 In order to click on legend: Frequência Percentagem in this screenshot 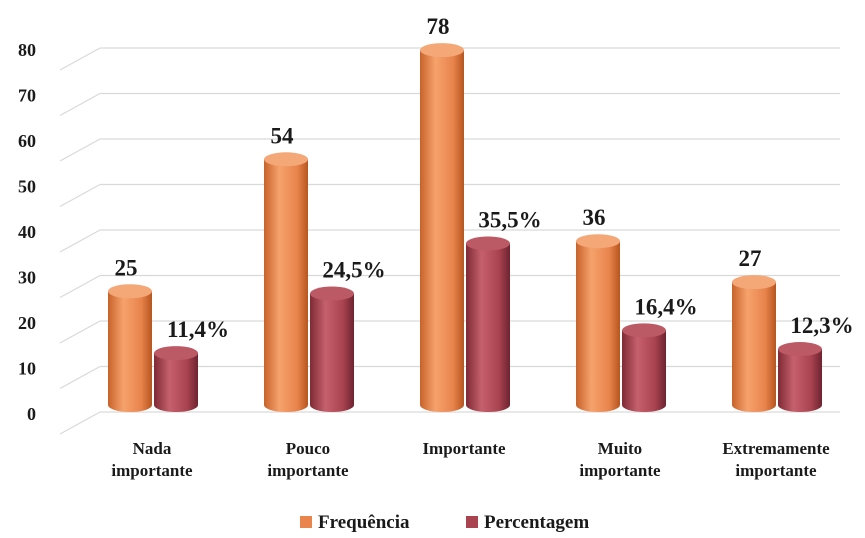, I will do `click(444, 522)`.